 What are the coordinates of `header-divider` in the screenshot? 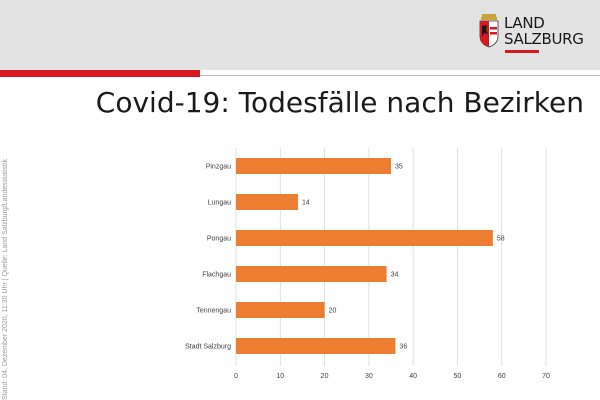 It's located at (400, 75).